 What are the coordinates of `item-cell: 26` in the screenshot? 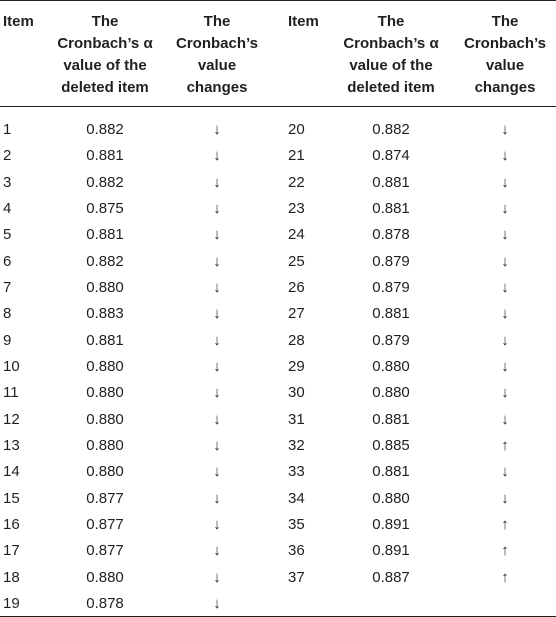 It's located at (296, 287).